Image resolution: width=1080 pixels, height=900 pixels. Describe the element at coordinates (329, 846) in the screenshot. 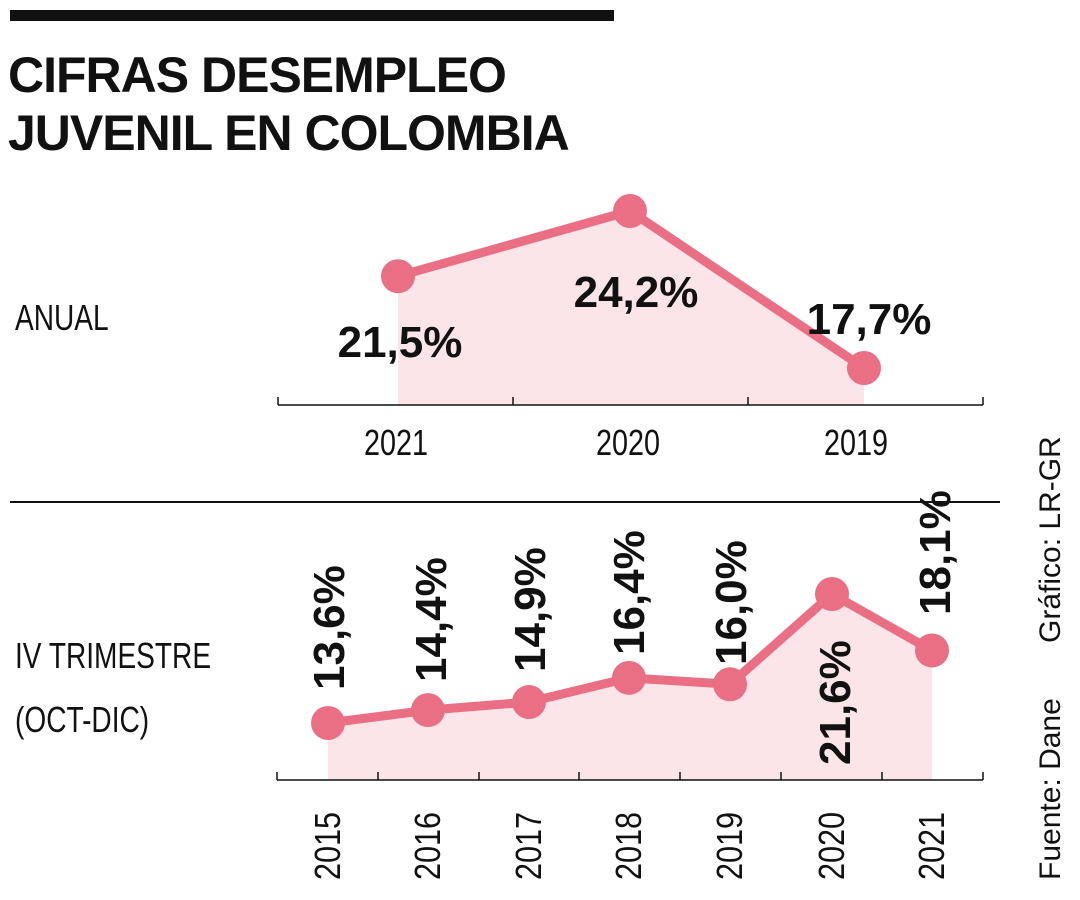

I see `quarter-x-tick-label-2015: 2015` at that location.